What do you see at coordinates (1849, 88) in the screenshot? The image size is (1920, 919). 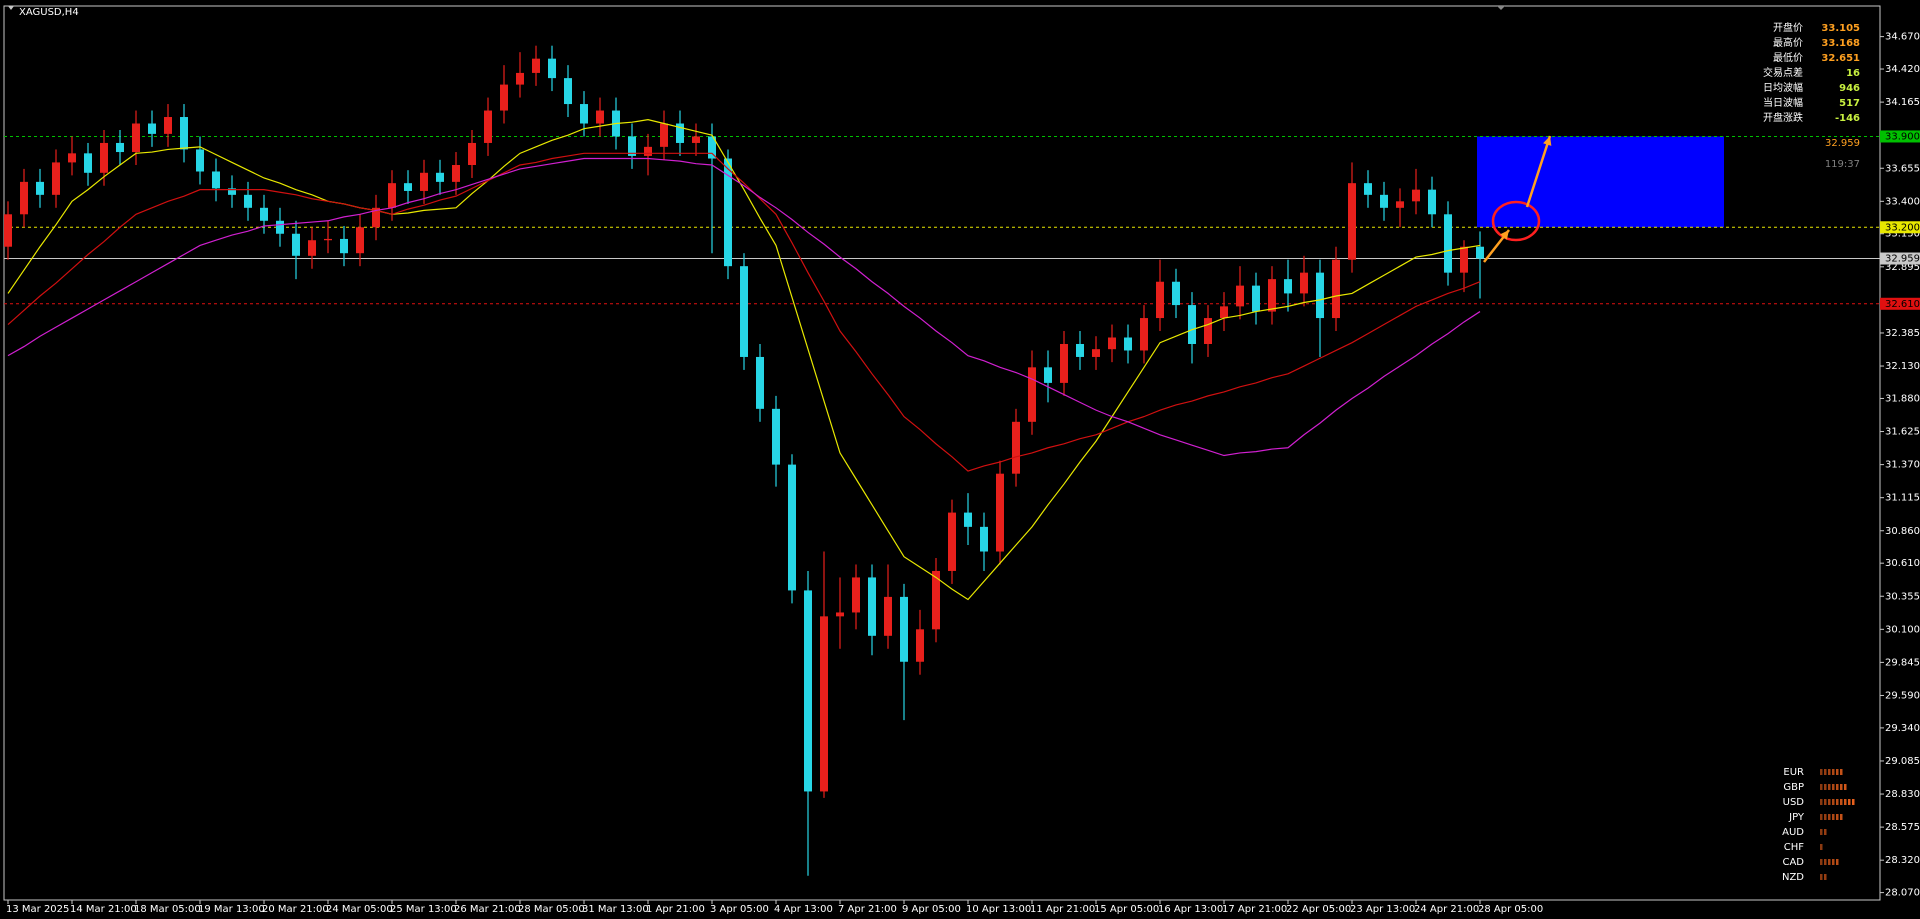 I see `info-value: 946` at bounding box center [1849, 88].